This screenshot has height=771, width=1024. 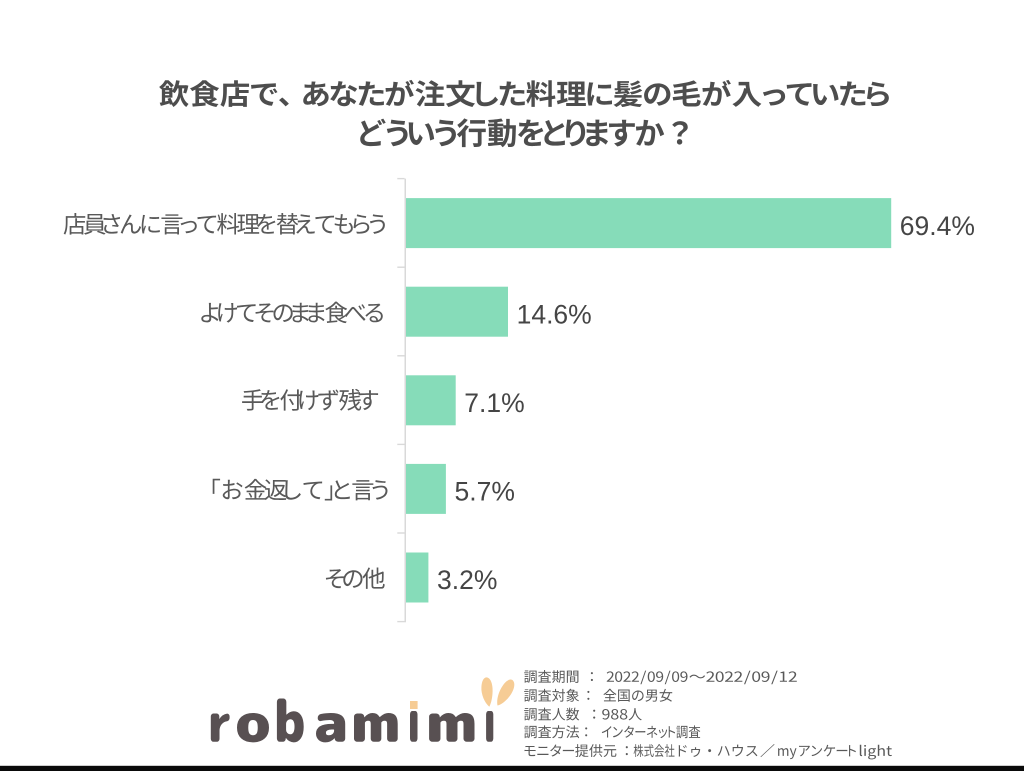 What do you see at coordinates (485, 492) in the screenshot?
I see `svg-text: 5.7%` at bounding box center [485, 492].